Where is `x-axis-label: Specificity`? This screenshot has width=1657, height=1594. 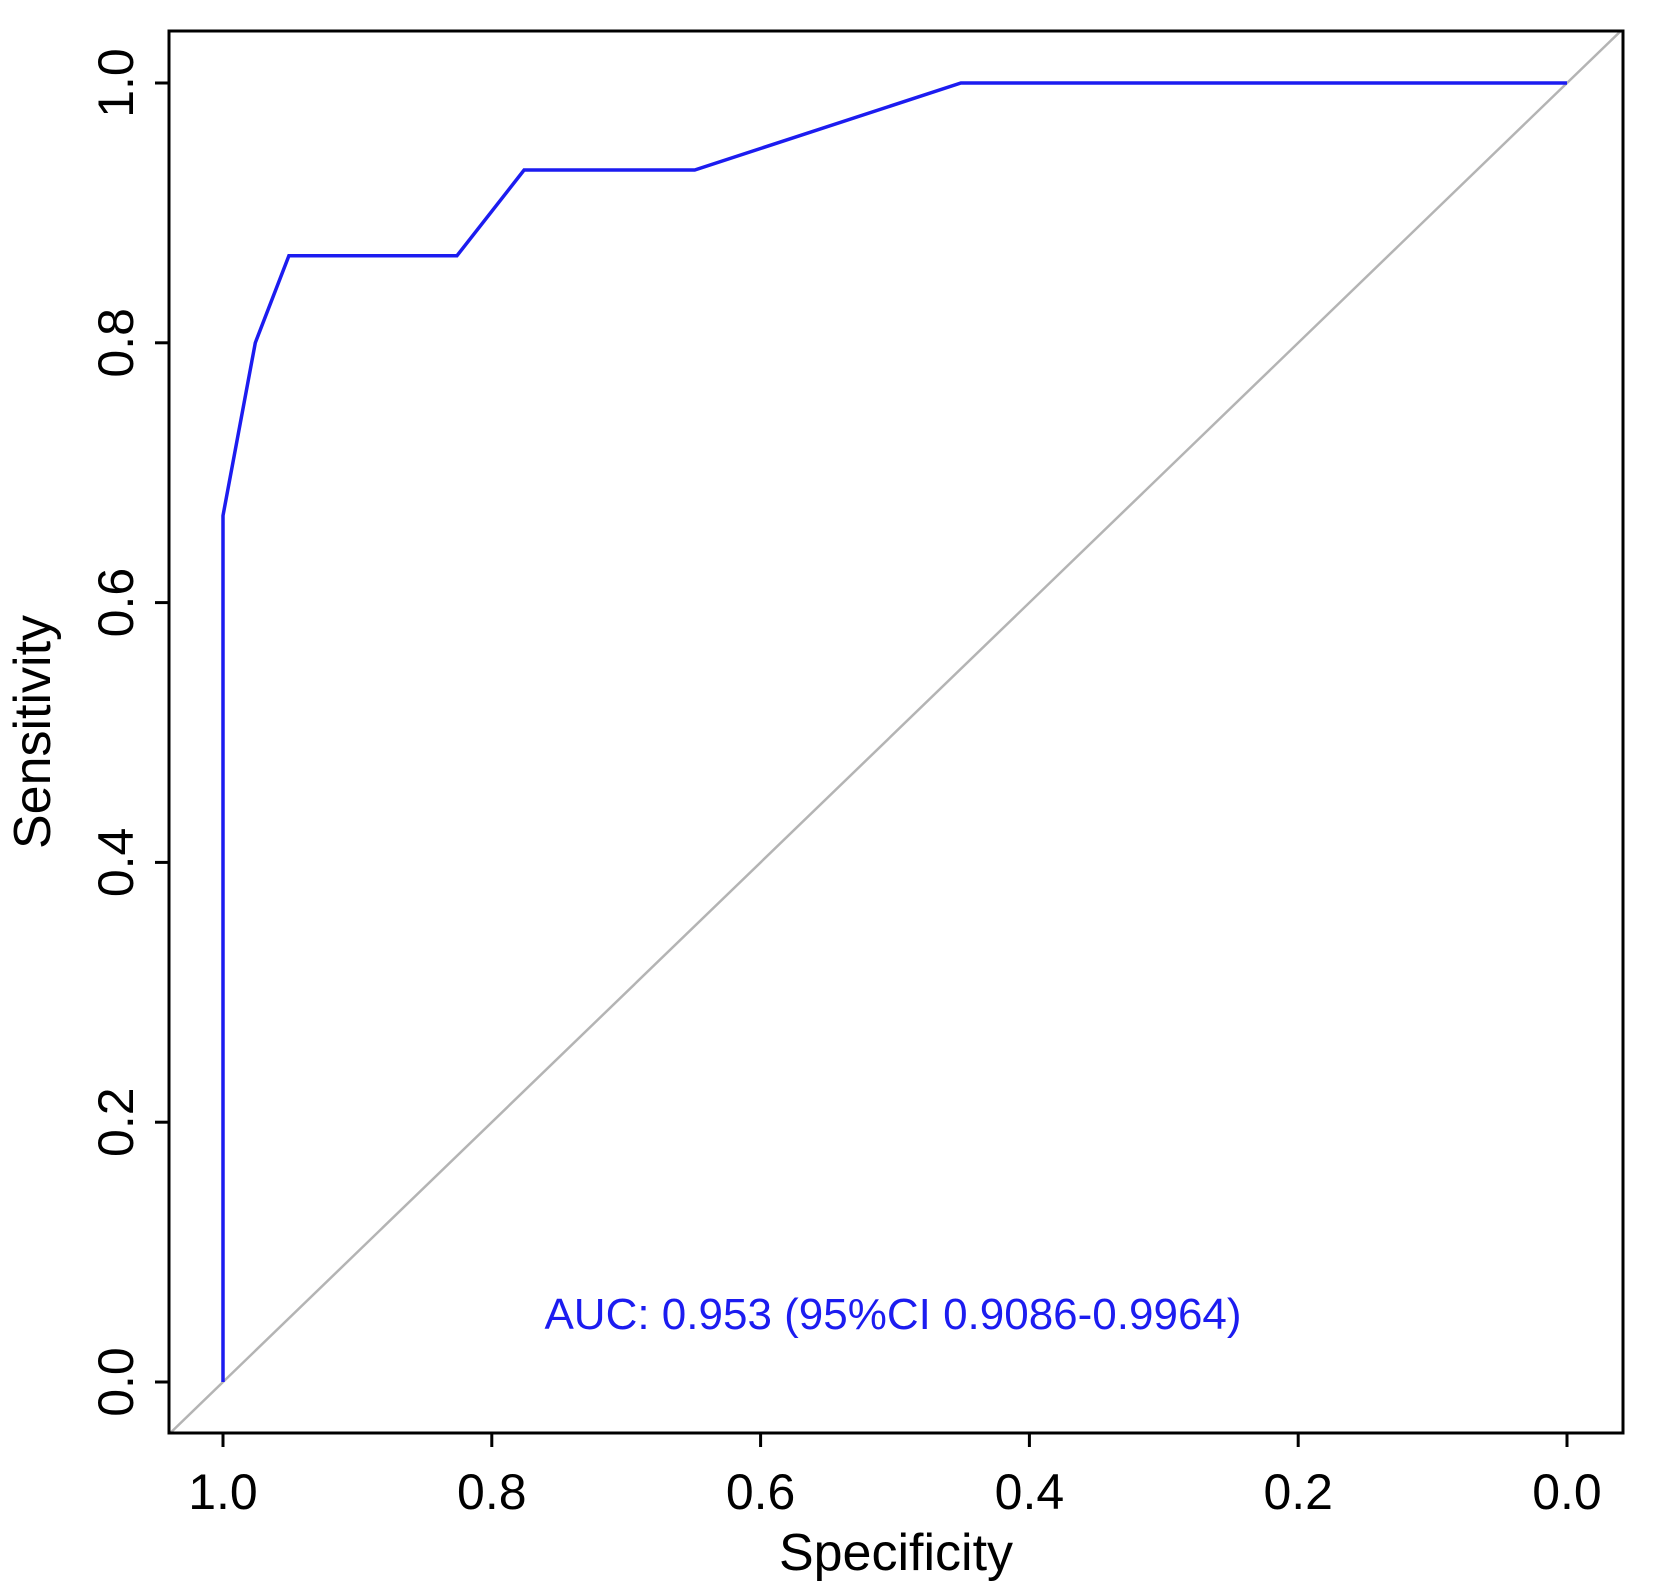
x-axis-label: Specificity is located at coordinates (896, 1553).